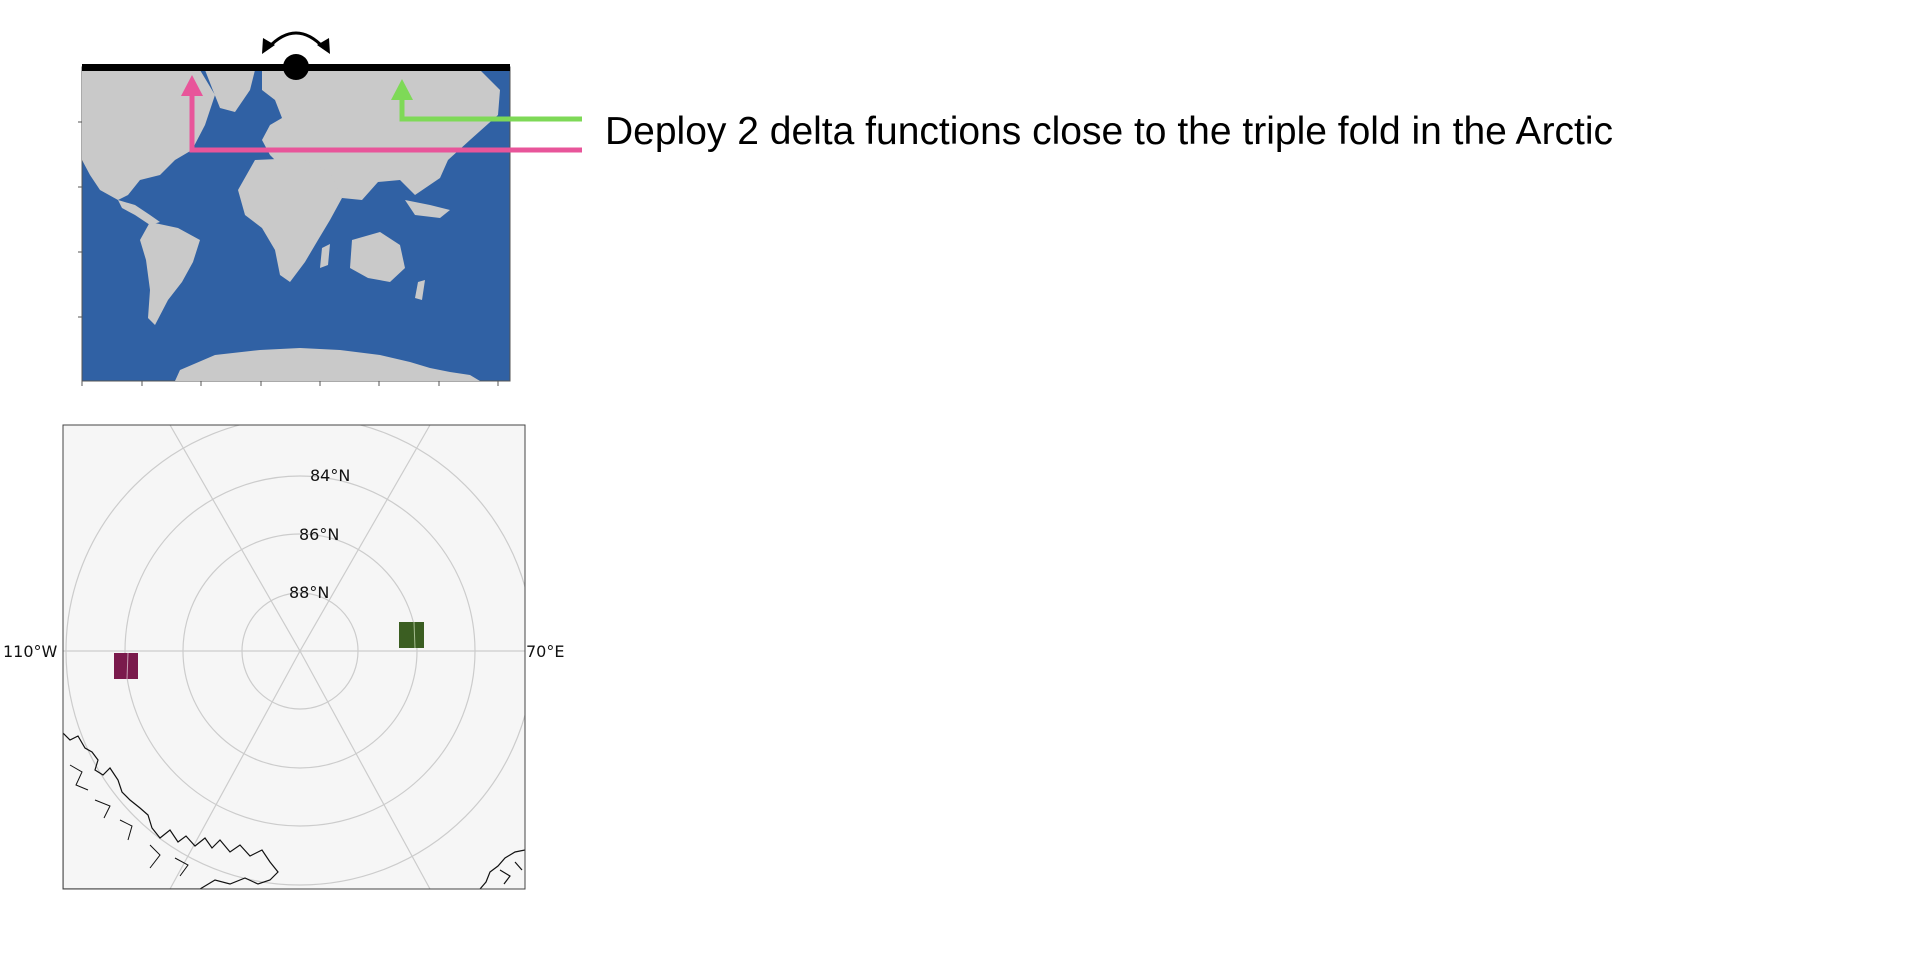 This screenshot has width=1920, height=968. Describe the element at coordinates (402, 89) in the screenshot. I see `green-arrow-head` at that location.